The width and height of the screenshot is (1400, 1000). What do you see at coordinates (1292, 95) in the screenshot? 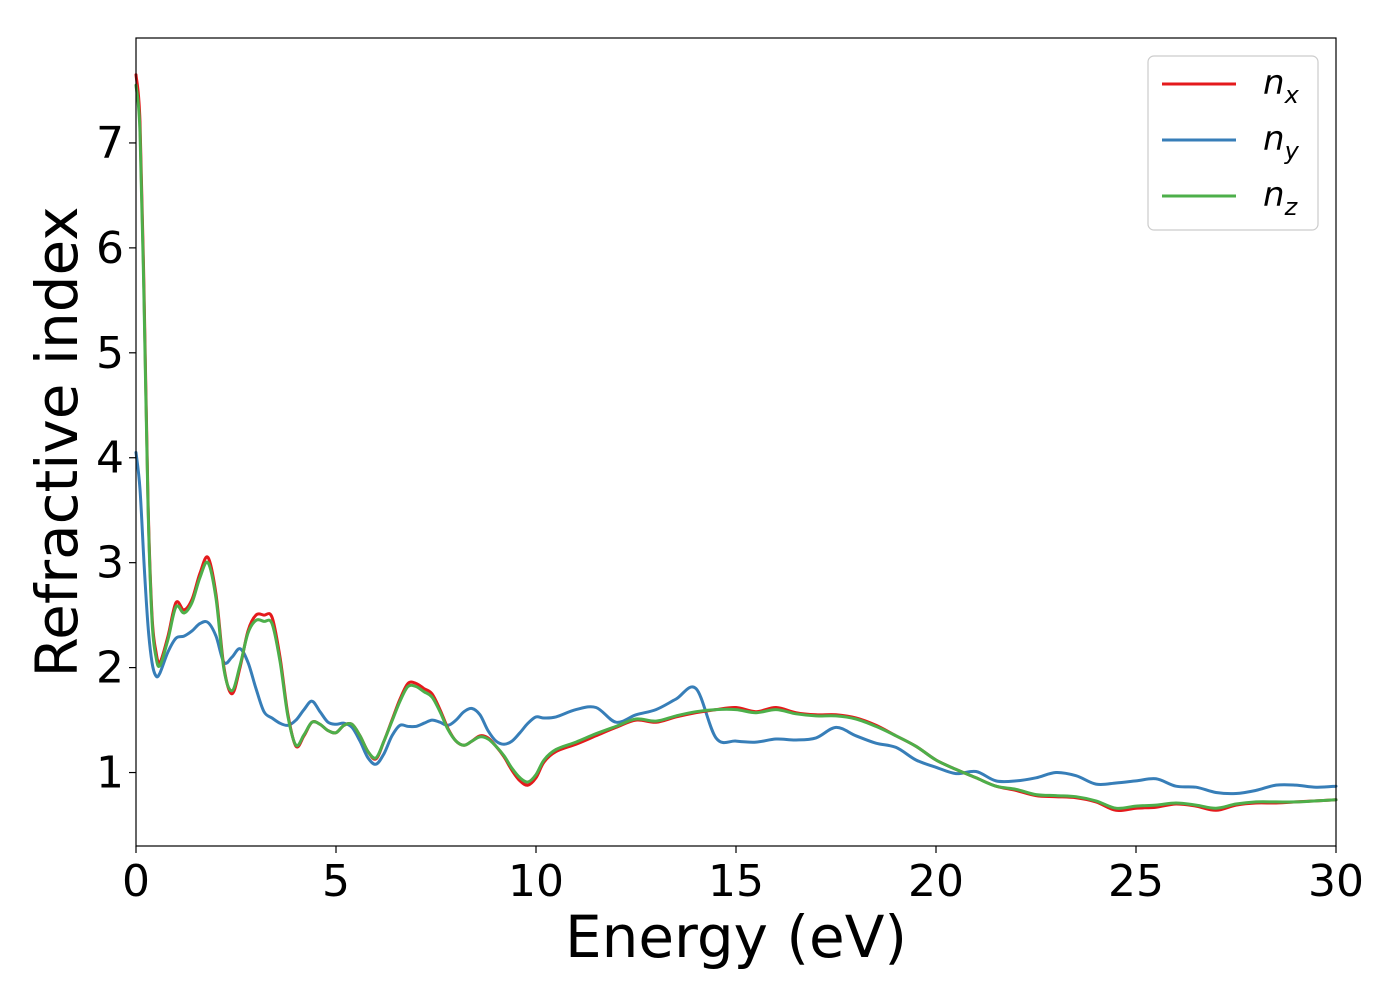
I see `legend-label-subscript: x` at bounding box center [1292, 95].